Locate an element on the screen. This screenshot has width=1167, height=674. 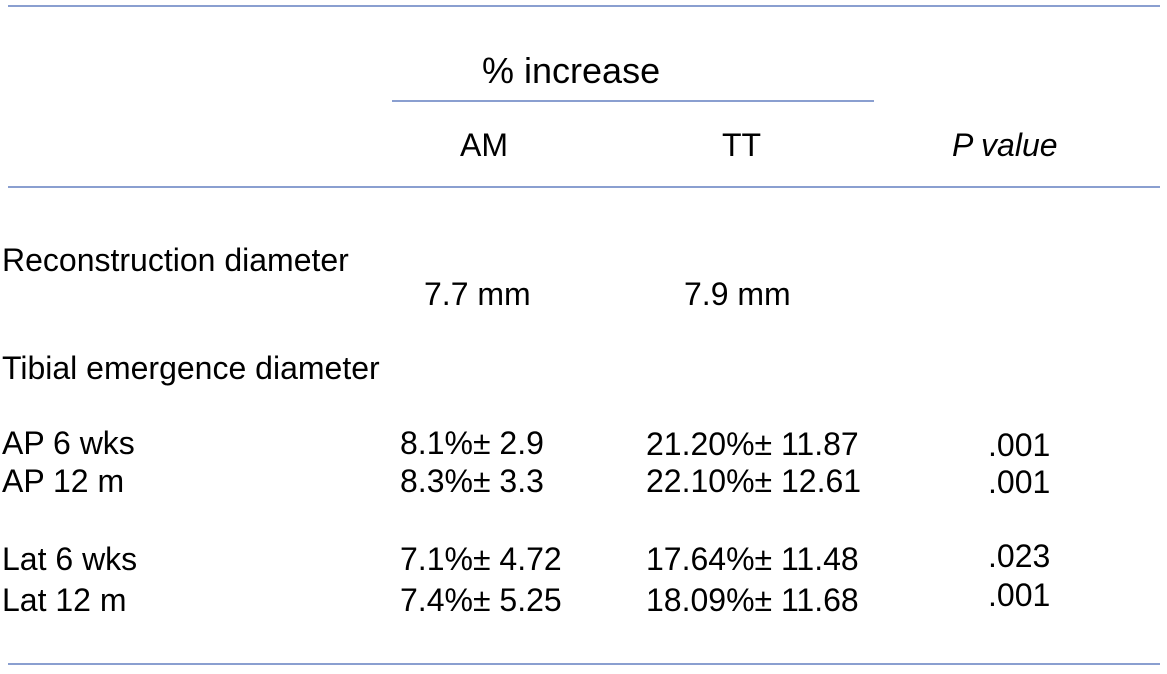
cell-tt: 21.20%± 11.87 is located at coordinates (752, 444).